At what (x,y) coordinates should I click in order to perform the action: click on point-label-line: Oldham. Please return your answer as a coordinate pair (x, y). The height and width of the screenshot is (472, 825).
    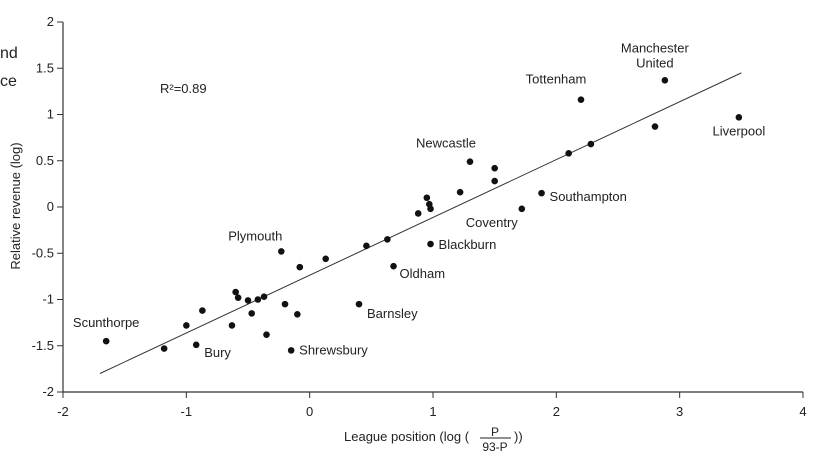
    Looking at the image, I should click on (423, 273).